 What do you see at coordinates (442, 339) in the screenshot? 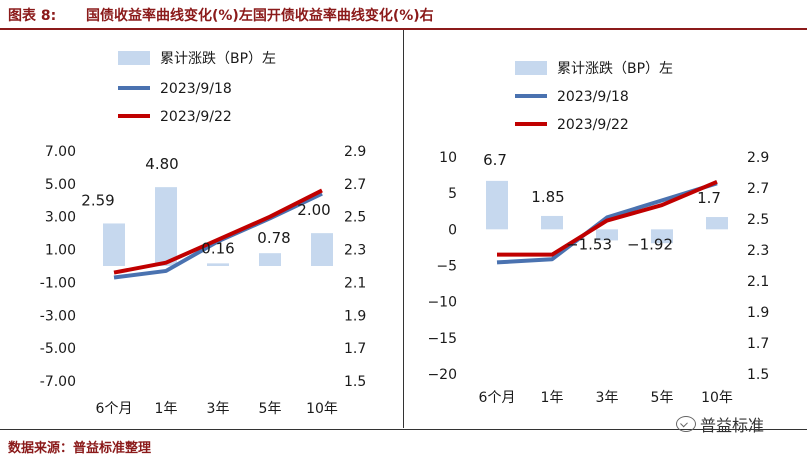
I see `left-tick-label: −15` at bounding box center [442, 339].